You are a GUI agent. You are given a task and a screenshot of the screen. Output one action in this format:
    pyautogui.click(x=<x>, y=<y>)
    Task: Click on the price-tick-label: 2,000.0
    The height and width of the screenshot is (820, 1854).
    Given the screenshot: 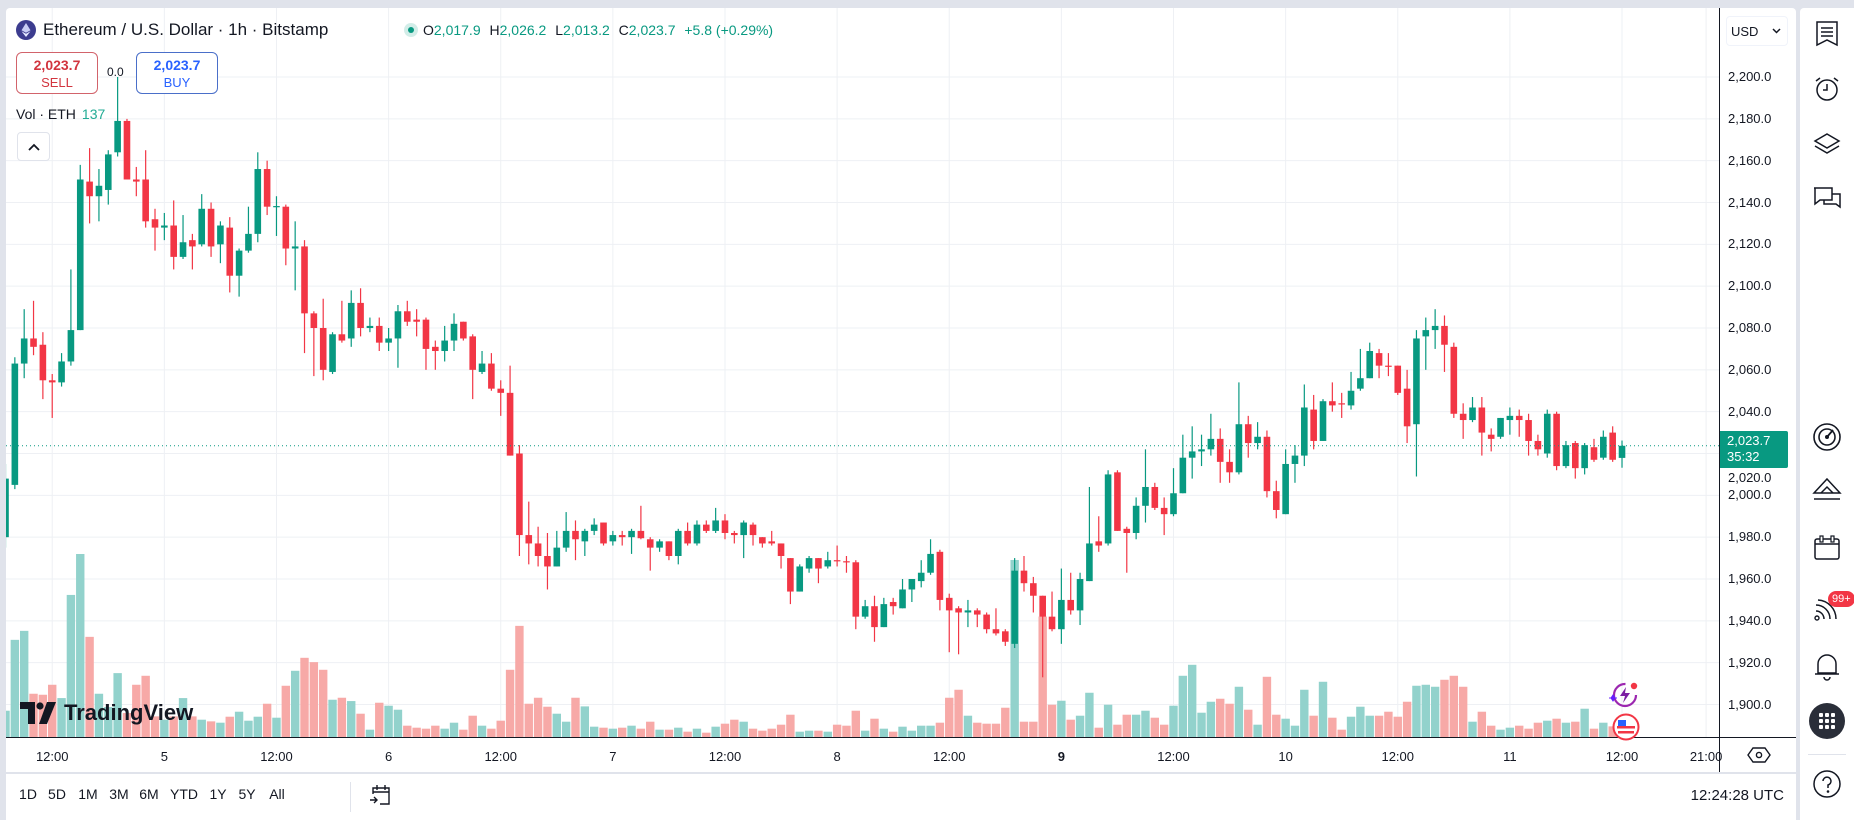 What is the action you would take?
    pyautogui.click(x=1750, y=495)
    